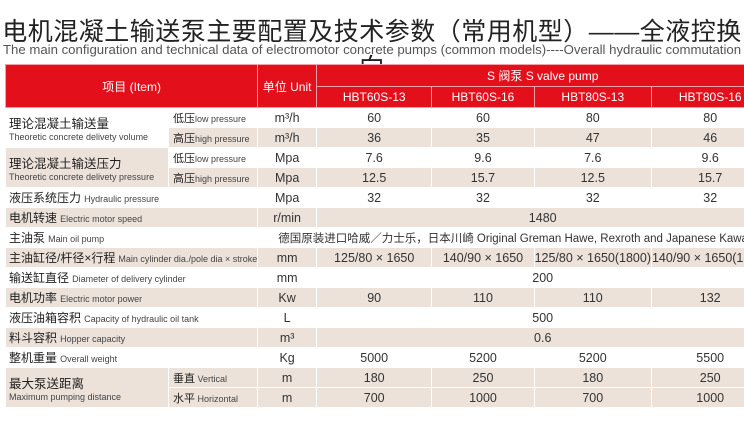 The height and width of the screenshot is (430, 744). I want to click on row-value: 5000, so click(374, 357).